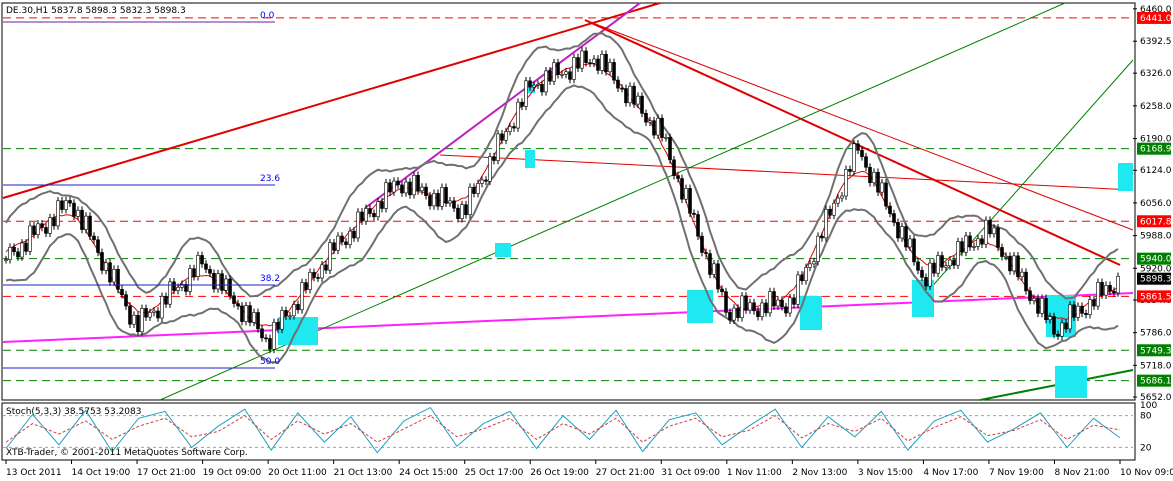 Image resolution: width=1173 pixels, height=481 pixels. What do you see at coordinates (1156, 398) in the screenshot?
I see `y-tick-label: 5652.0` at bounding box center [1156, 398].